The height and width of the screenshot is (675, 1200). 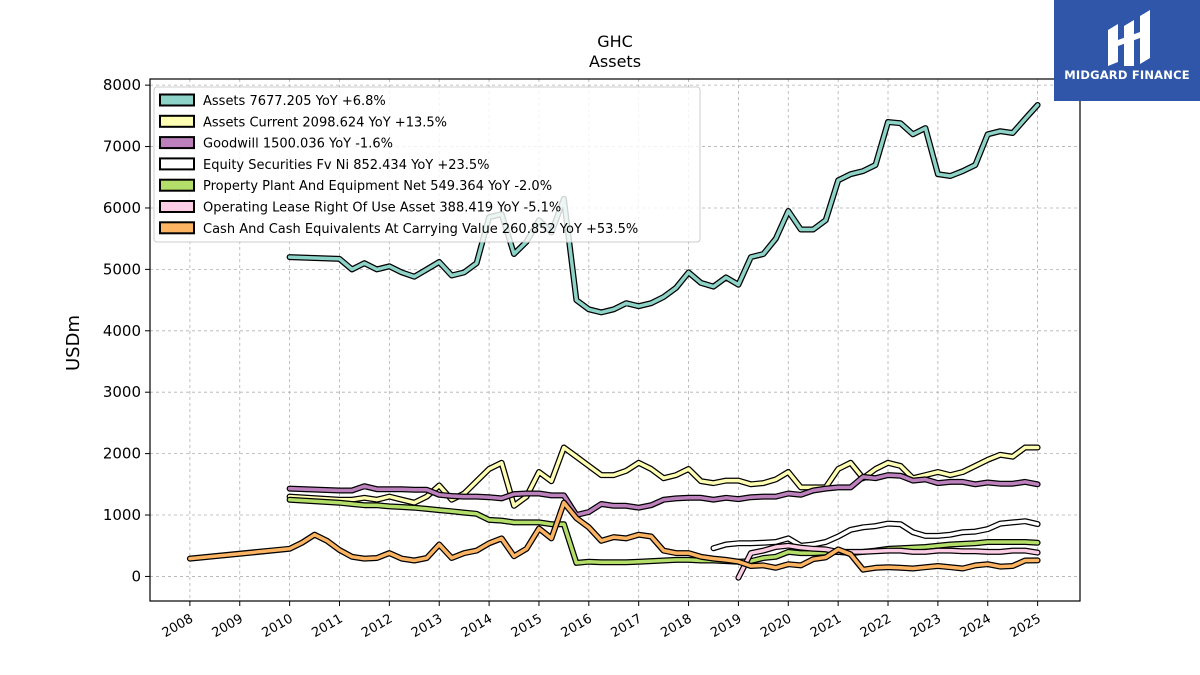 What do you see at coordinates (177, 164) in the screenshot?
I see `legend-swatch-equity-securities-fv-ni` at bounding box center [177, 164].